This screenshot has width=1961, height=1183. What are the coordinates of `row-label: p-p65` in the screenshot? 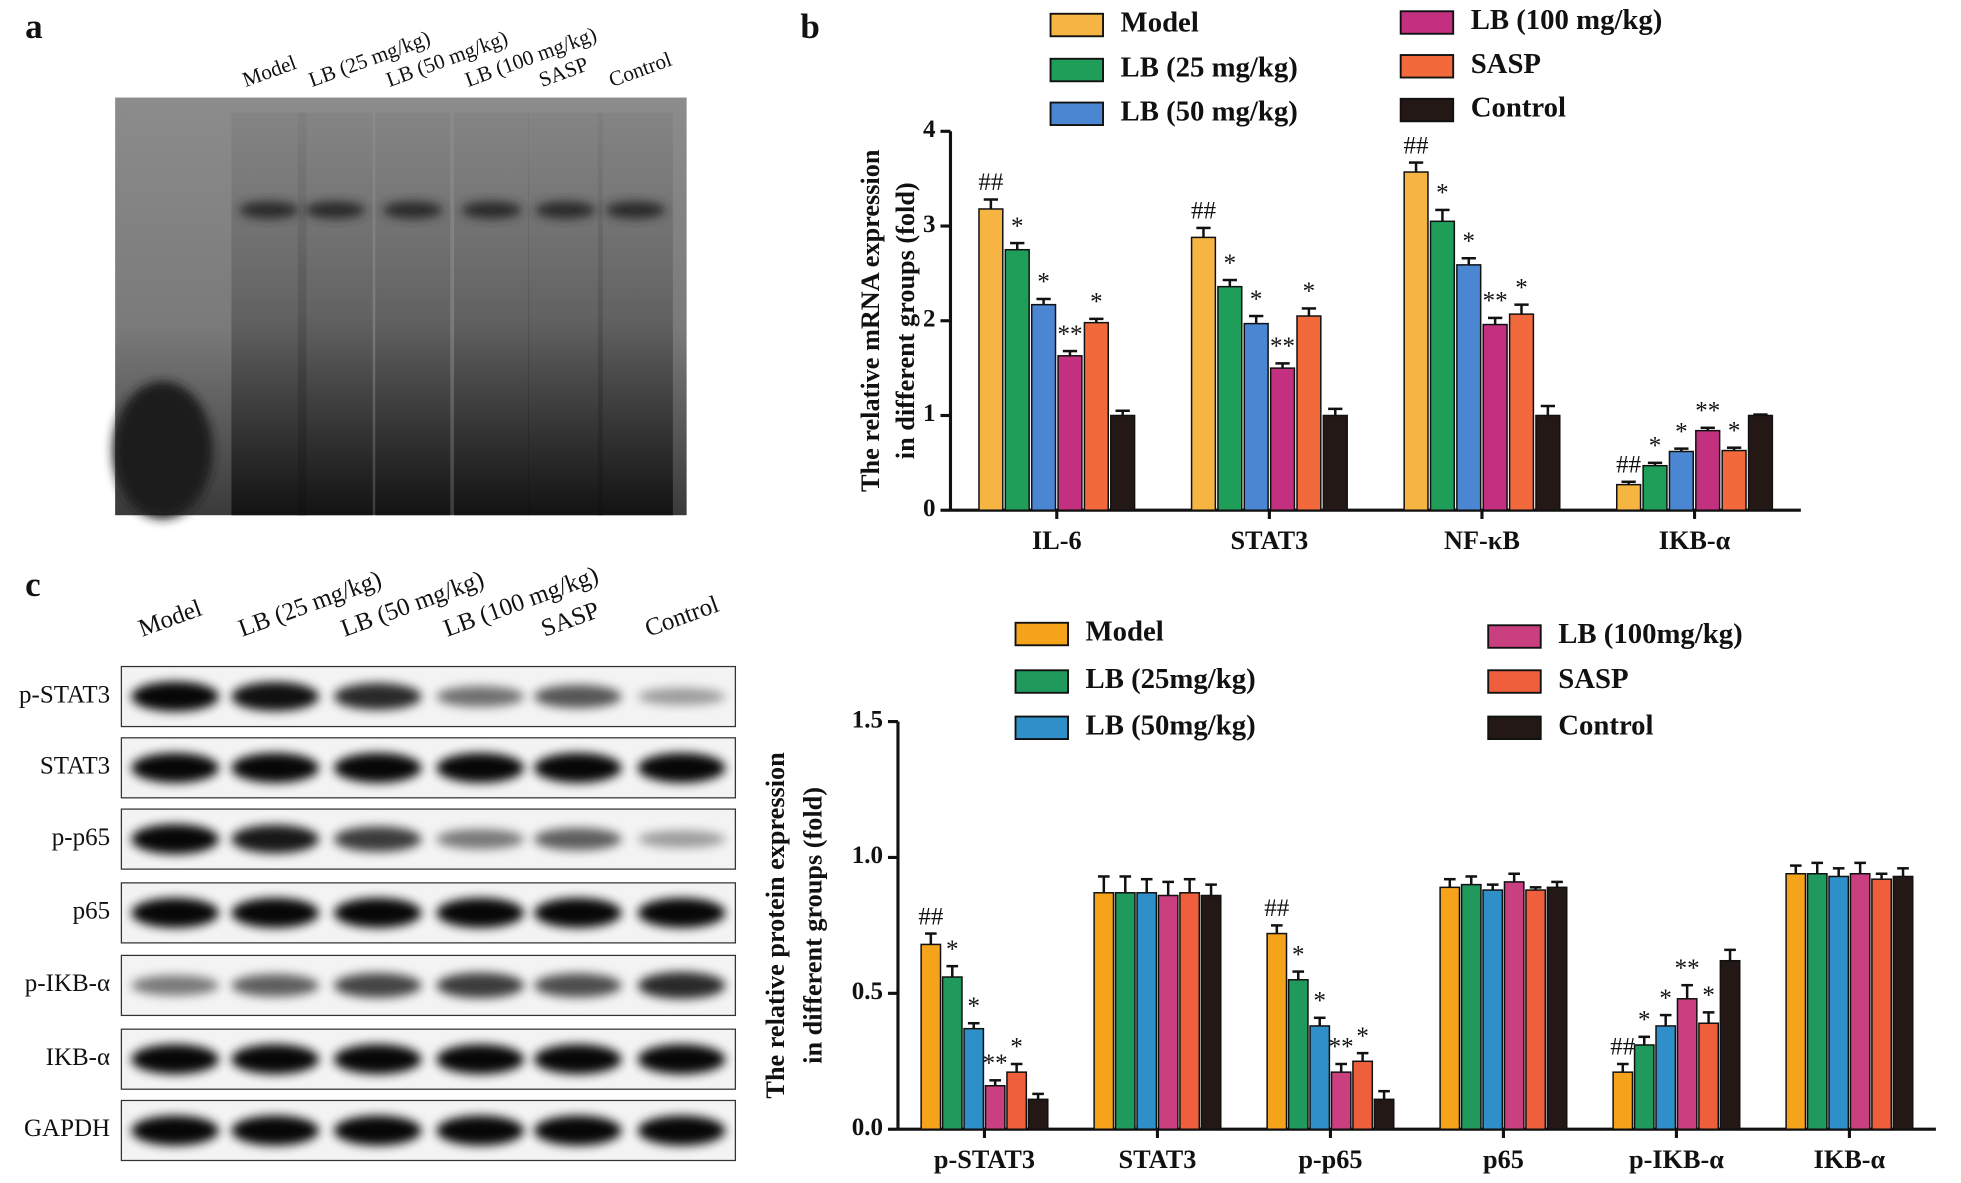 It's located at (81, 837).